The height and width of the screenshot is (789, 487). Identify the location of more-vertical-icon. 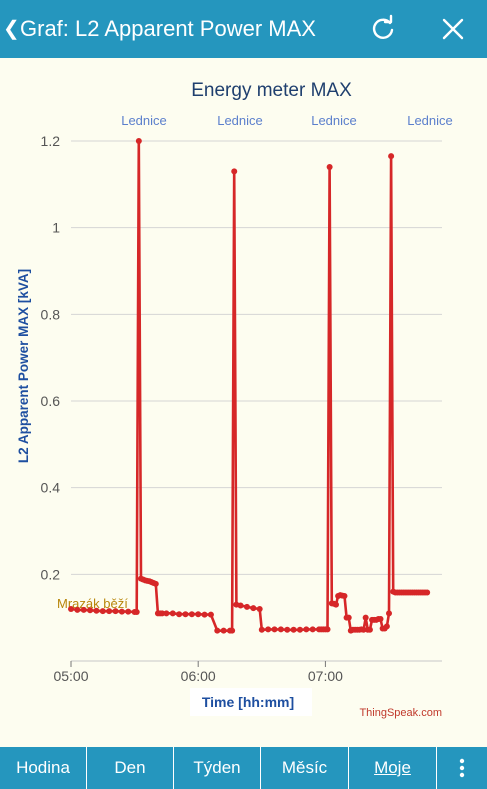
(462, 768).